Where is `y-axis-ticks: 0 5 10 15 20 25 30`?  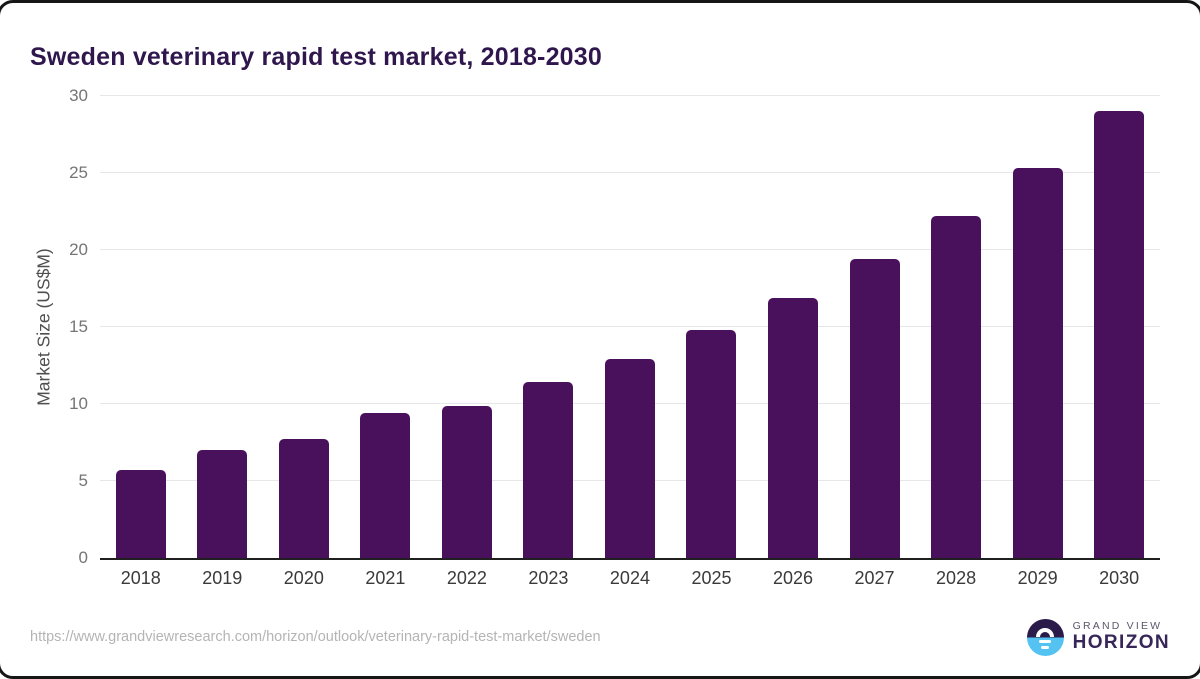
y-axis-ticks: 0 5 10 15 20 25 30 is located at coordinates (44, 326).